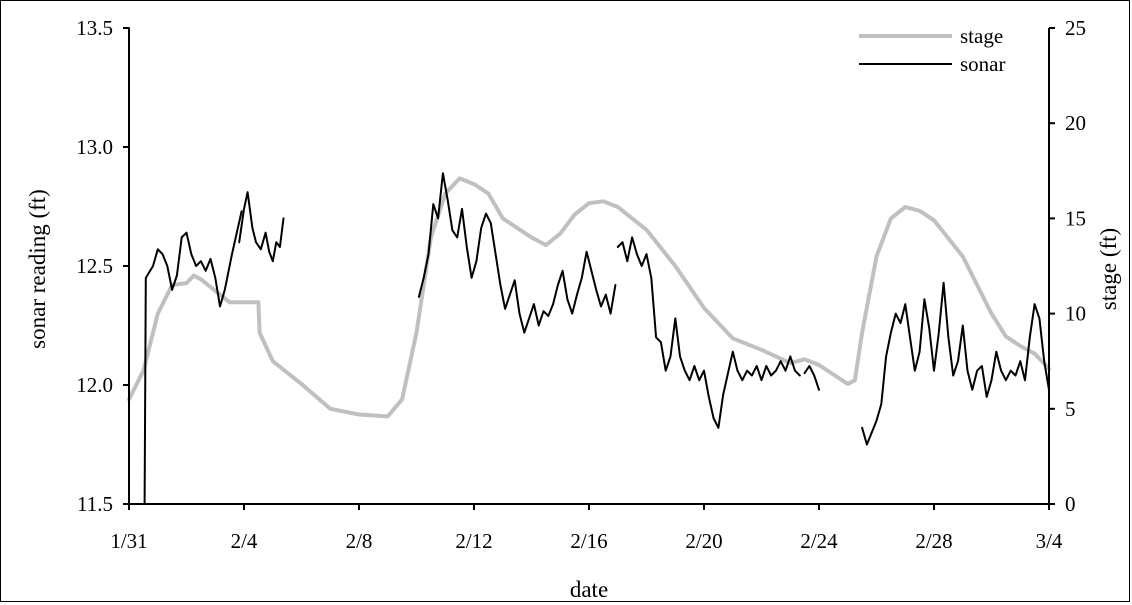 Image resolution: width=1132 pixels, height=605 pixels. Describe the element at coordinates (981, 36) in the screenshot. I see `legend-label-stage: stage` at that location.